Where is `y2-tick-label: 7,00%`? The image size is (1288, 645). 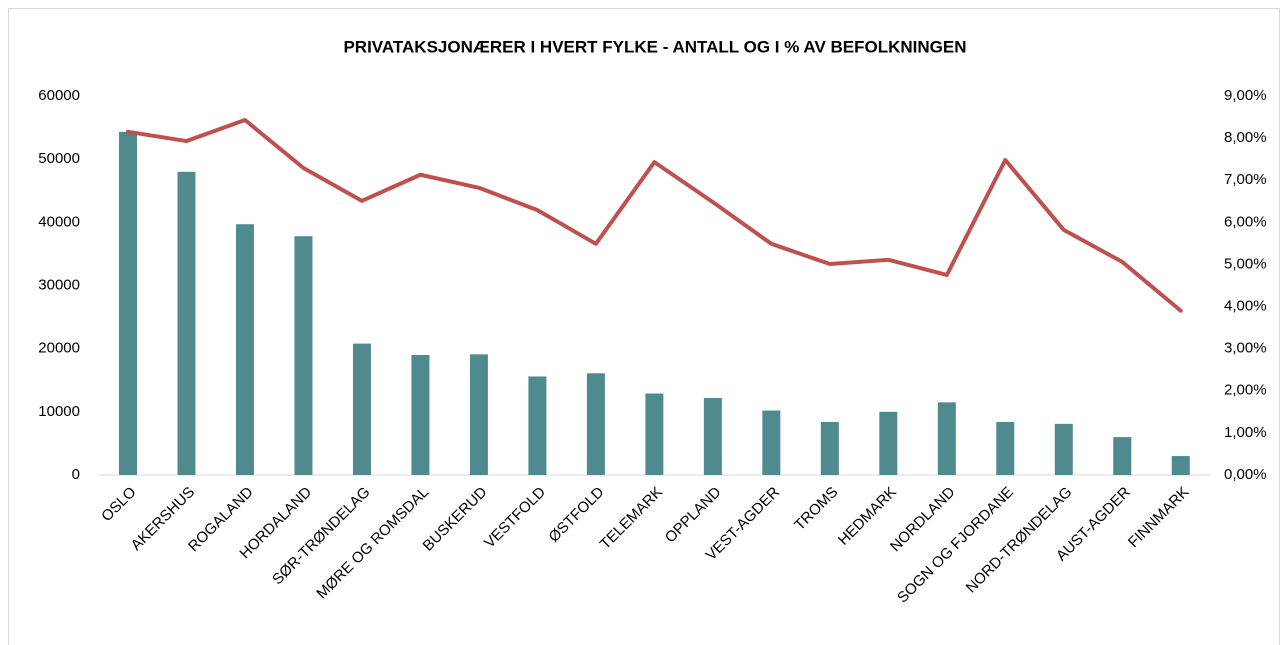 y2-tick-label: 7,00% is located at coordinates (1245, 179).